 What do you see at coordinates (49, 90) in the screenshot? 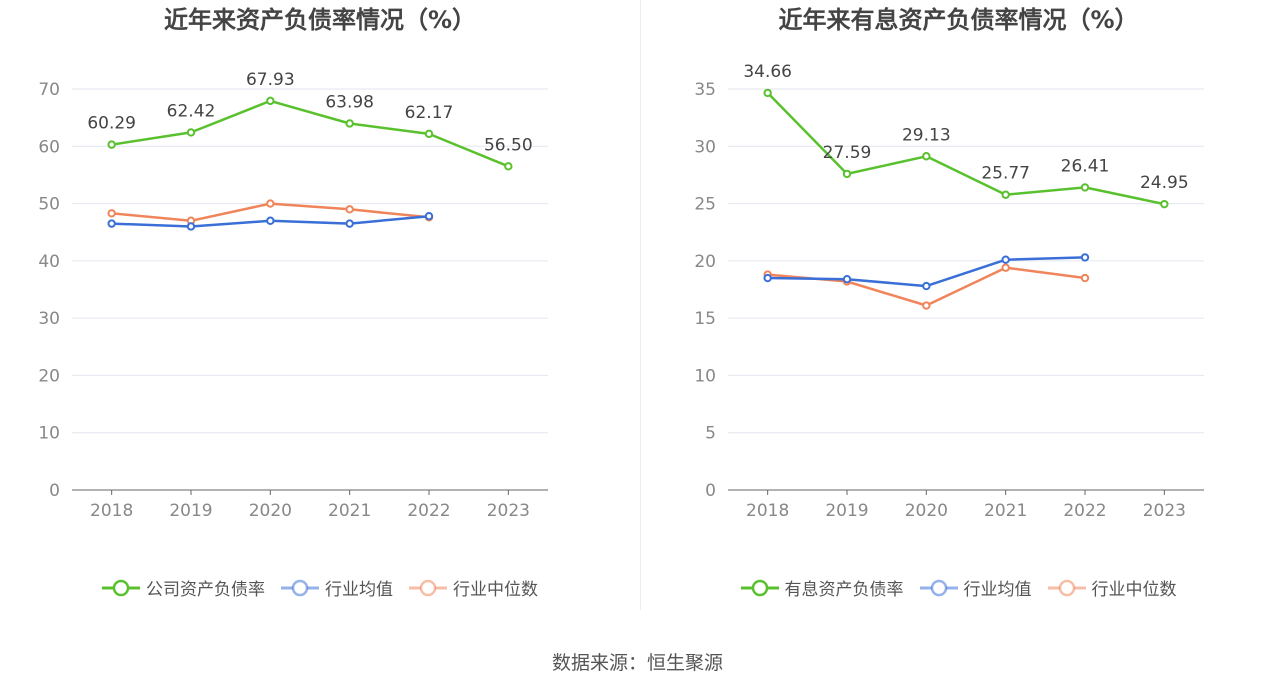
I see `y-tick-label: 70` at bounding box center [49, 90].